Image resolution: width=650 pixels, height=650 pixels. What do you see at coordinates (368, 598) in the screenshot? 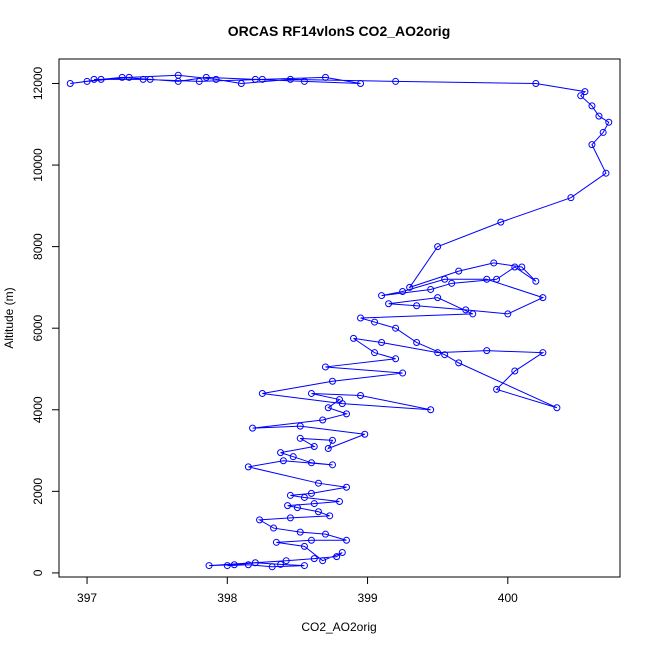
I see `x-tick-label: 399` at bounding box center [368, 598].